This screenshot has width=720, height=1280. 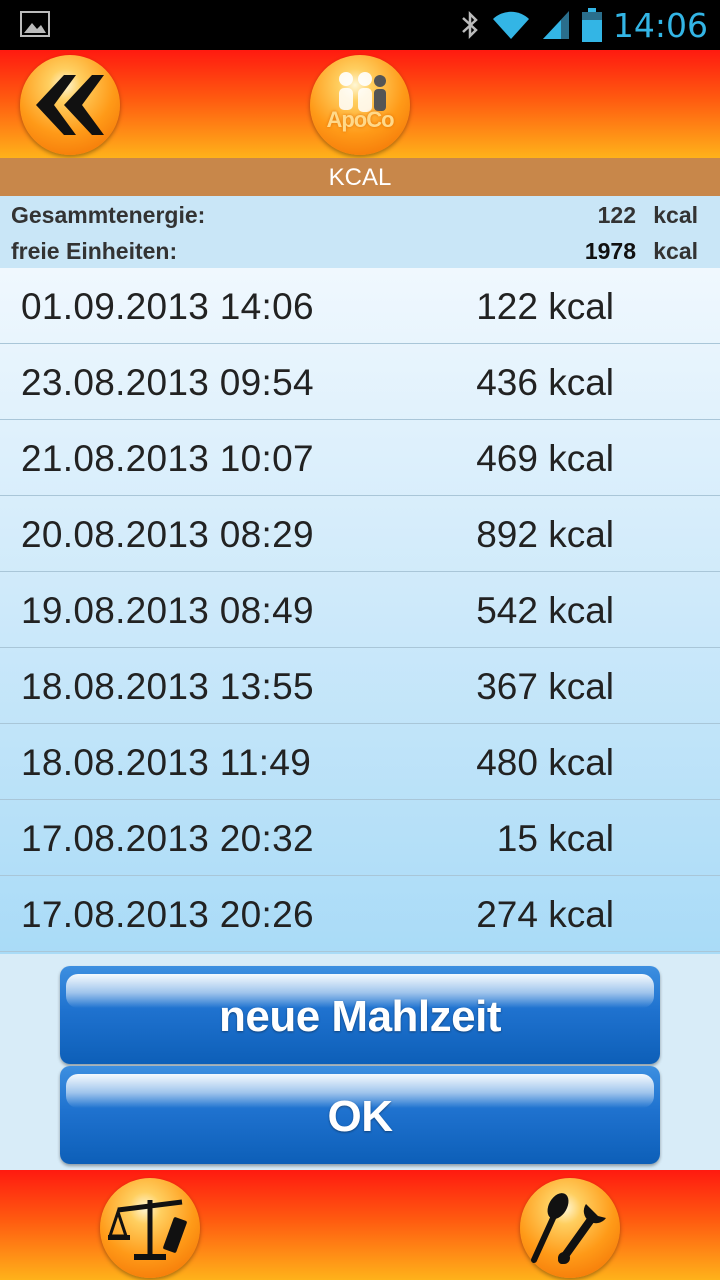 What do you see at coordinates (360, 25) in the screenshot?
I see `status-bar: 14:06` at bounding box center [360, 25].